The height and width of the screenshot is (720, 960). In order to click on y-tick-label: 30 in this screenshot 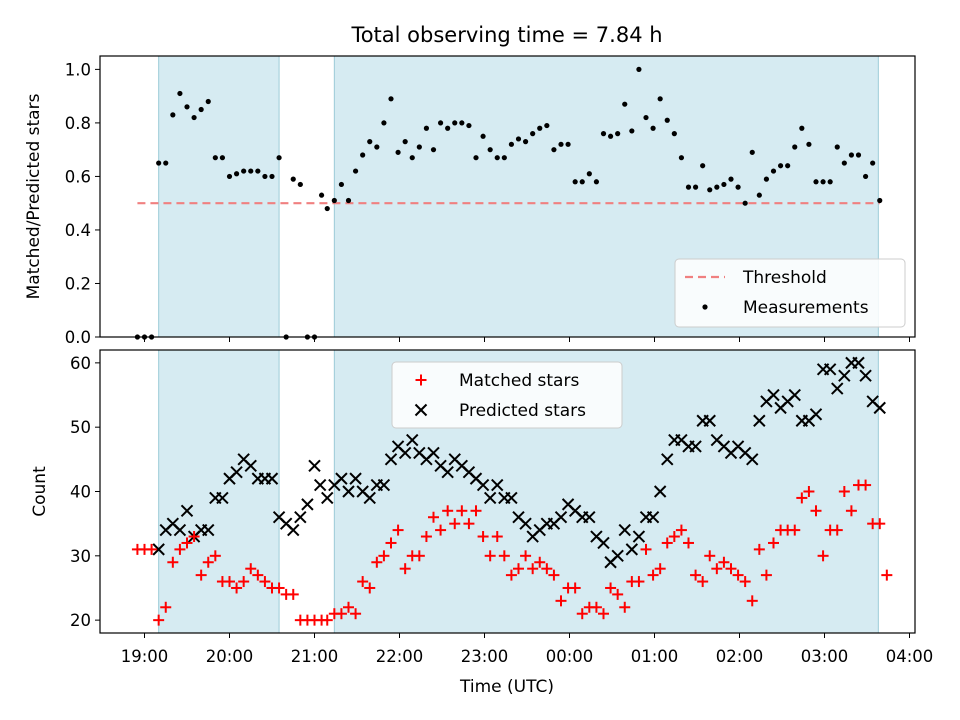, I will do `click(80, 556)`.